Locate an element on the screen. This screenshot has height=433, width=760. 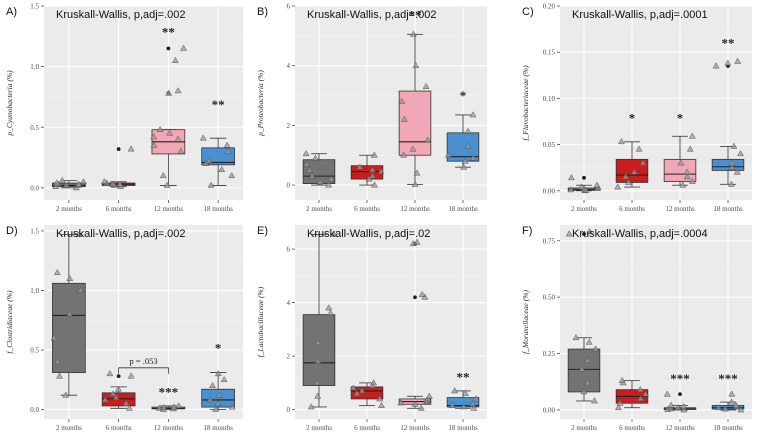
panel-letter: D) is located at coordinates (12, 231).